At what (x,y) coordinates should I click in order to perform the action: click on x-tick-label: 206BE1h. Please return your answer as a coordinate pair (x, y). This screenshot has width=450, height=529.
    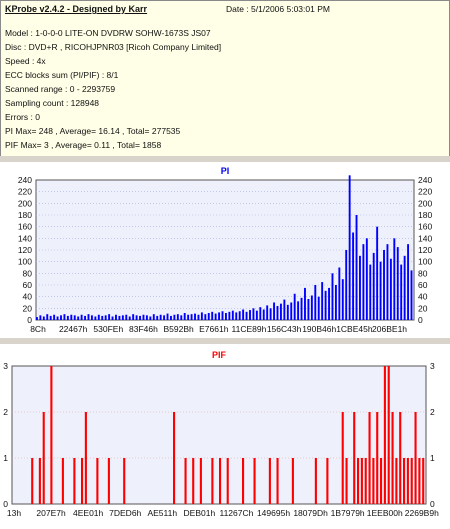
    Looking at the image, I should click on (389, 329).